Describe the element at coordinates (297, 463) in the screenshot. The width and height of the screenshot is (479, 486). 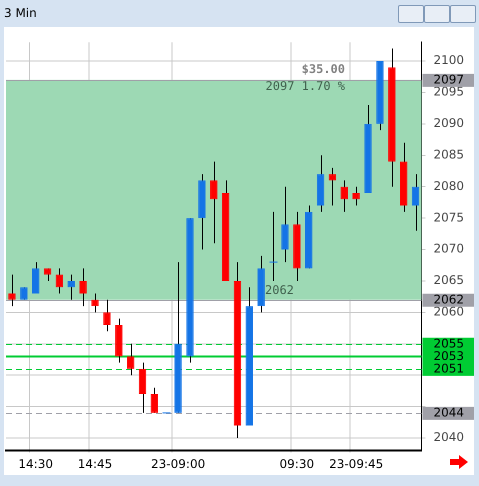
I see `x-tick-label: 09:30` at that location.